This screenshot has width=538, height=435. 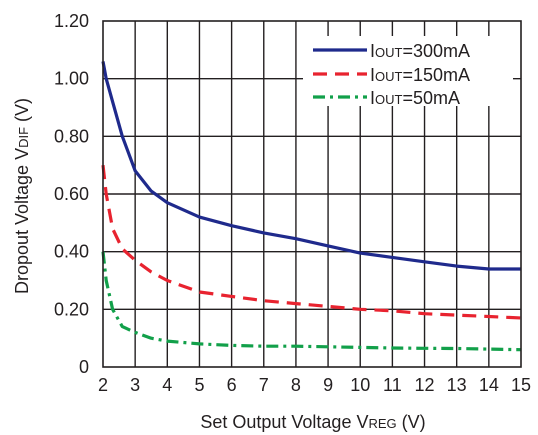 I want to click on legend-label-3: IOUT=50mA, so click(x=415, y=98).